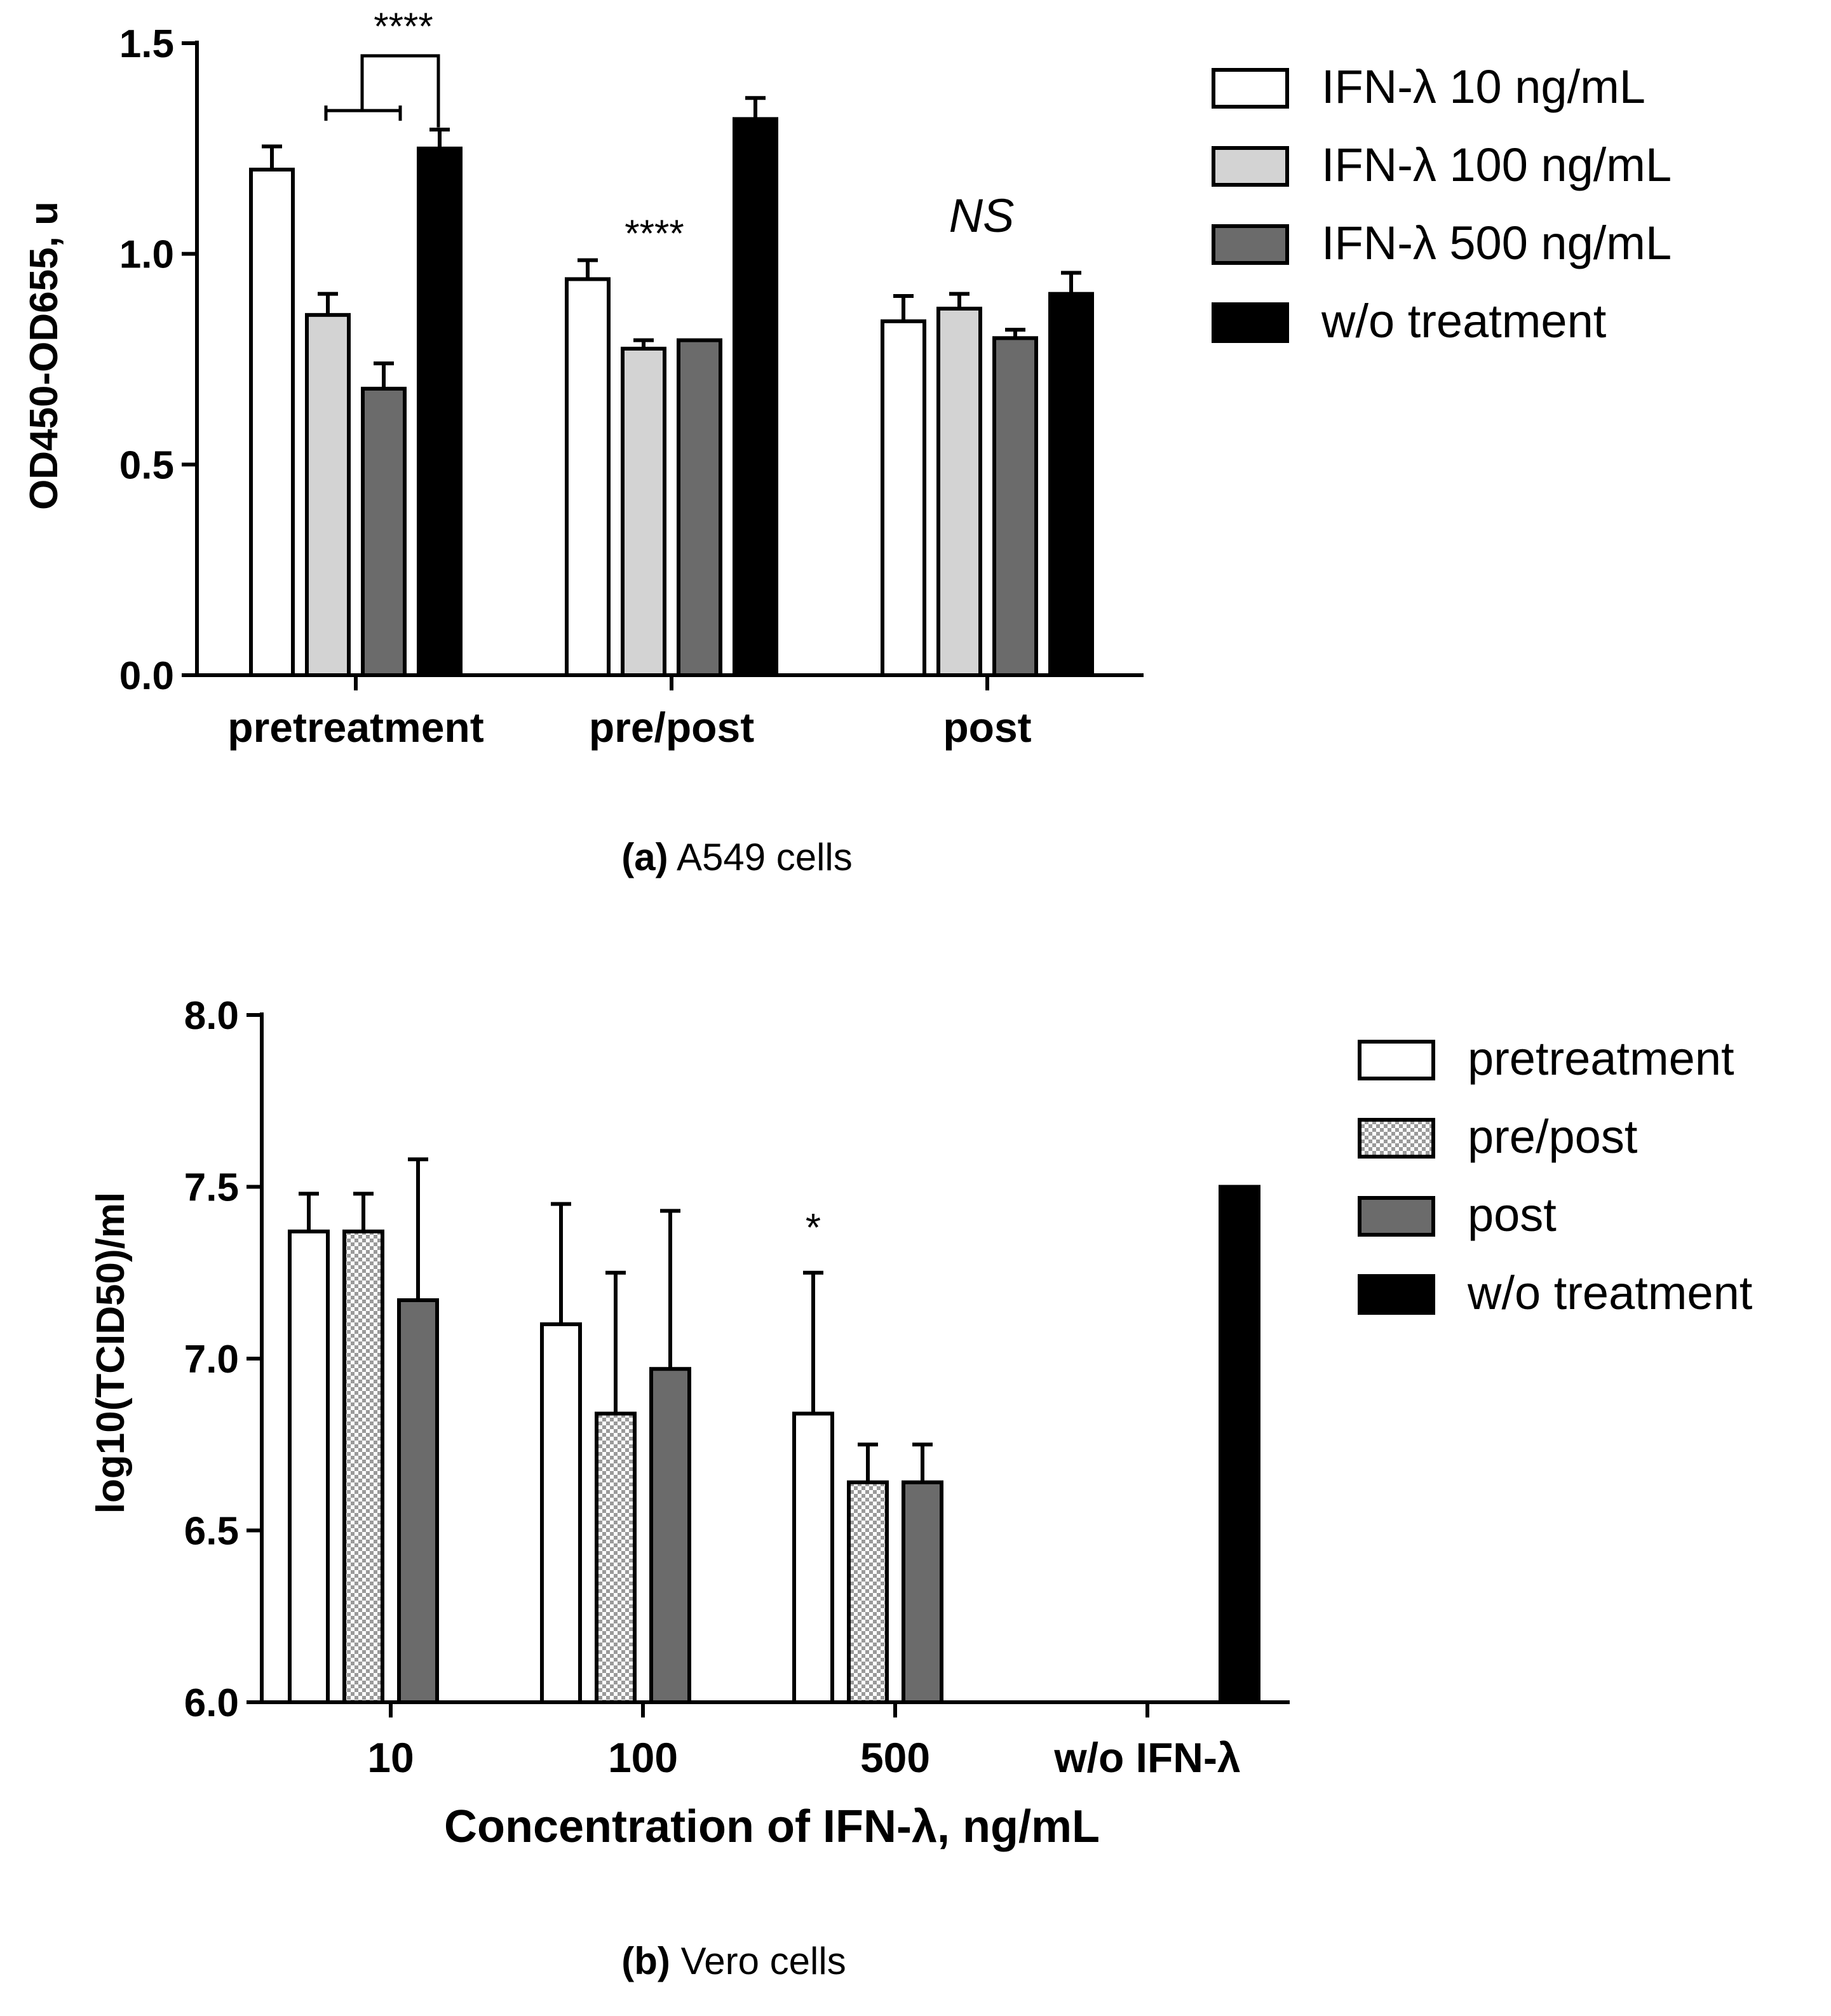 Image resolution: width=1831 pixels, height=2016 pixels. What do you see at coordinates (355, 727) in the screenshot?
I see `x-tick-label: pretreatment` at bounding box center [355, 727].